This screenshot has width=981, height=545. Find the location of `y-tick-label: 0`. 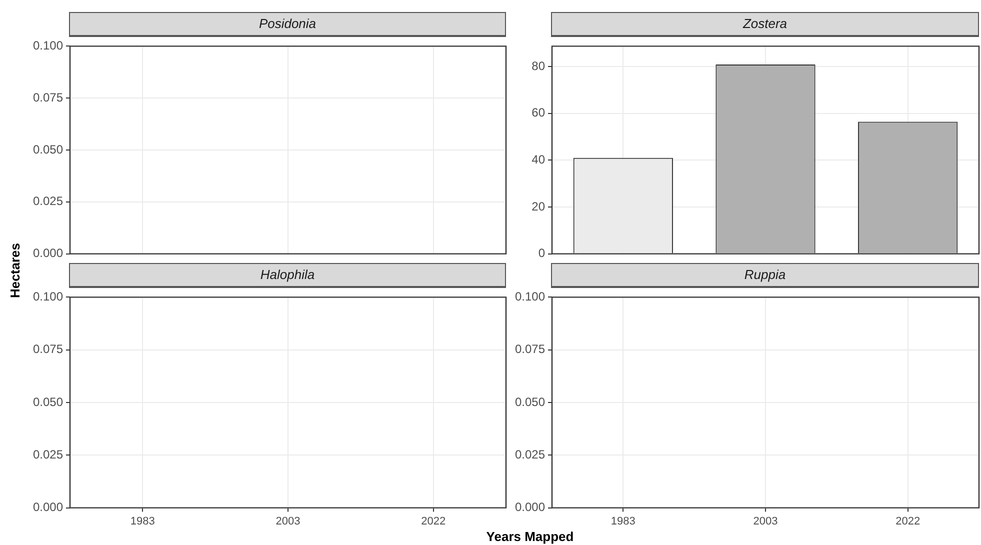

y-tick-label: 0 is located at coordinates (542, 253).